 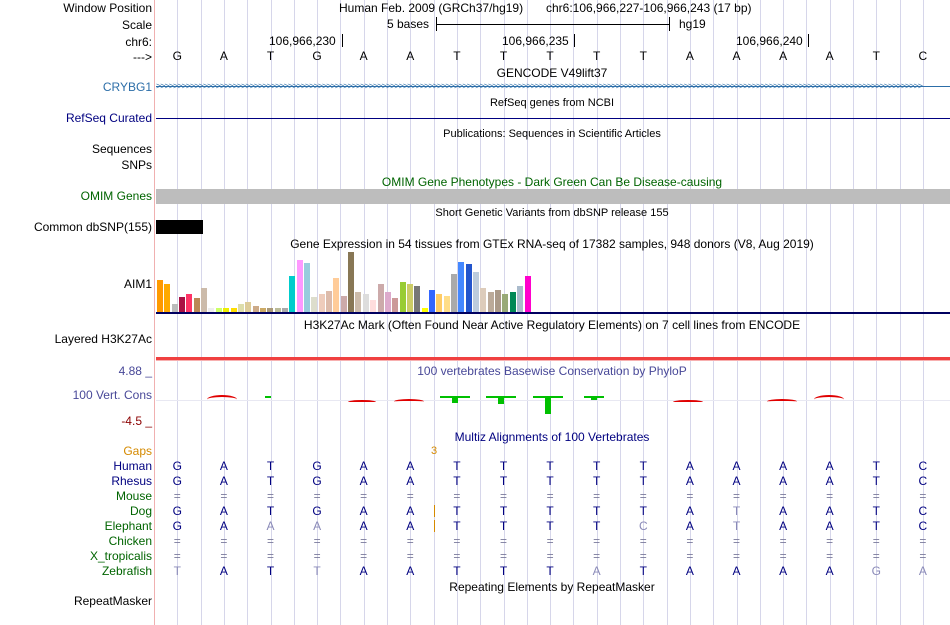 What do you see at coordinates (552, 103) in the screenshot?
I see `refseq-track-title: RefSeq genes from NCBI` at bounding box center [552, 103].